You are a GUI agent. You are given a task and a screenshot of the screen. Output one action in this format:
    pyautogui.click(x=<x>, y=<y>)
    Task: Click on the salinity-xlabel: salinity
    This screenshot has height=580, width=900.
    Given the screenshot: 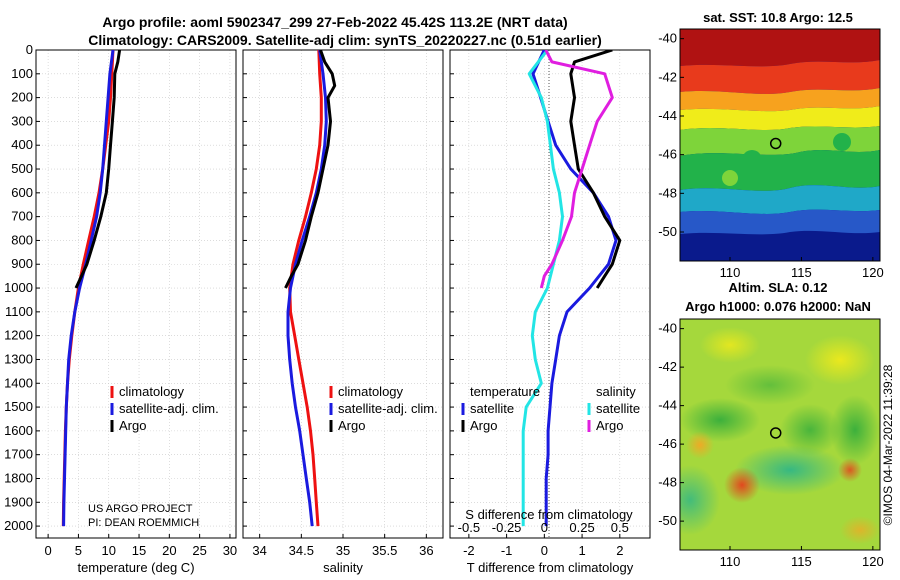 What is the action you would take?
    pyautogui.click(x=343, y=567)
    